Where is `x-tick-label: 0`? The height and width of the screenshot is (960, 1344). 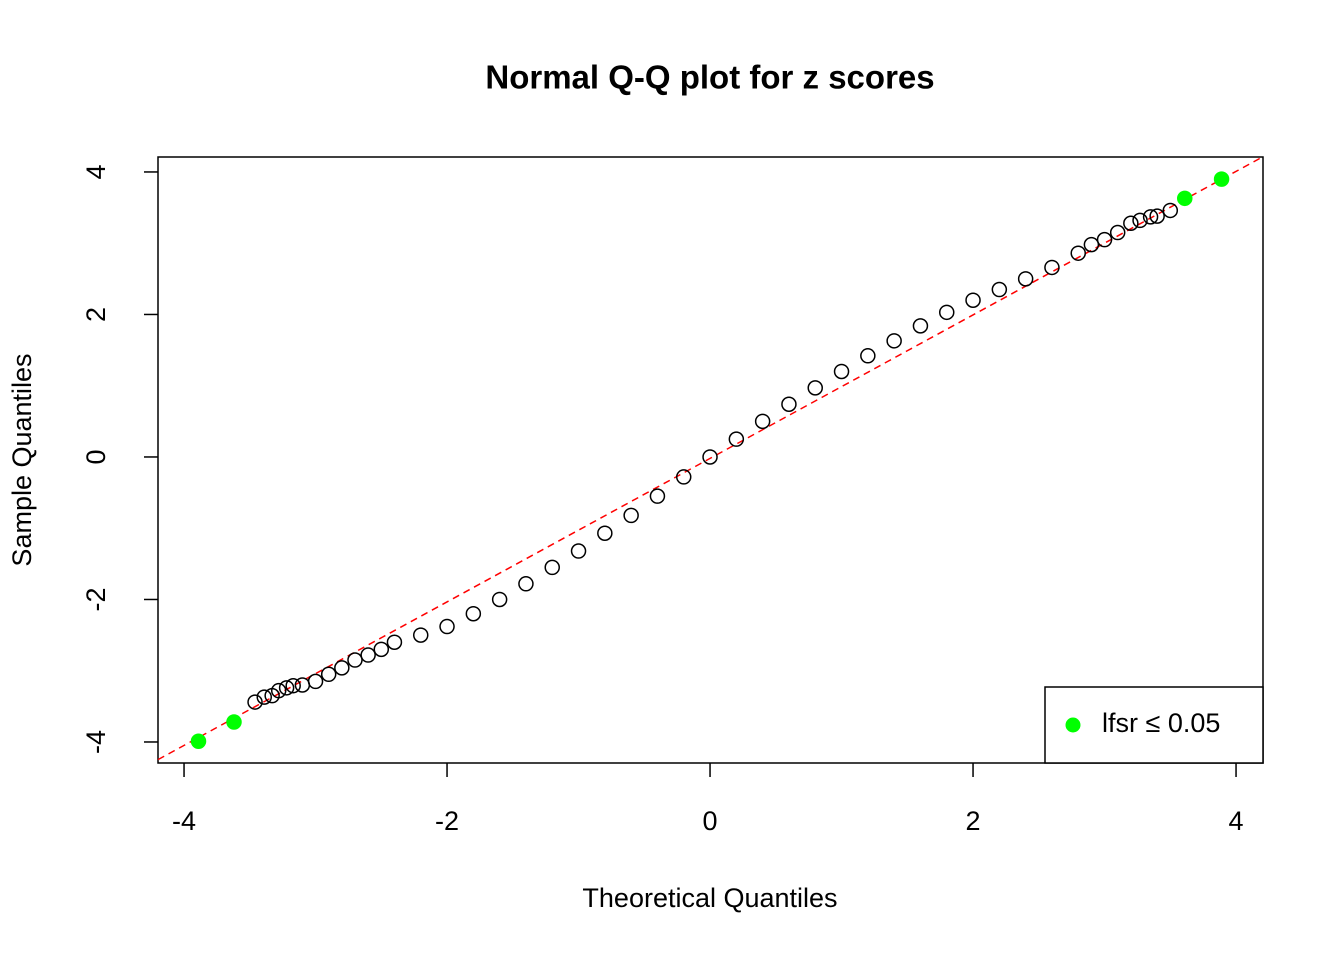 x-tick-label: 0 is located at coordinates (710, 821).